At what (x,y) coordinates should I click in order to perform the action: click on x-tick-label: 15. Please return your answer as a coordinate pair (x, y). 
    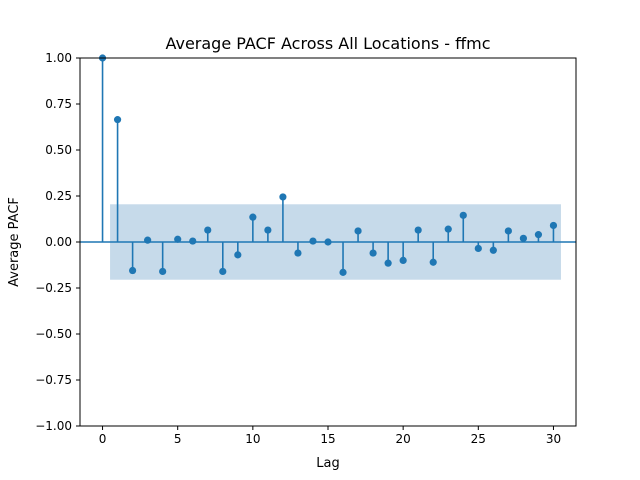
    Looking at the image, I should click on (327, 439).